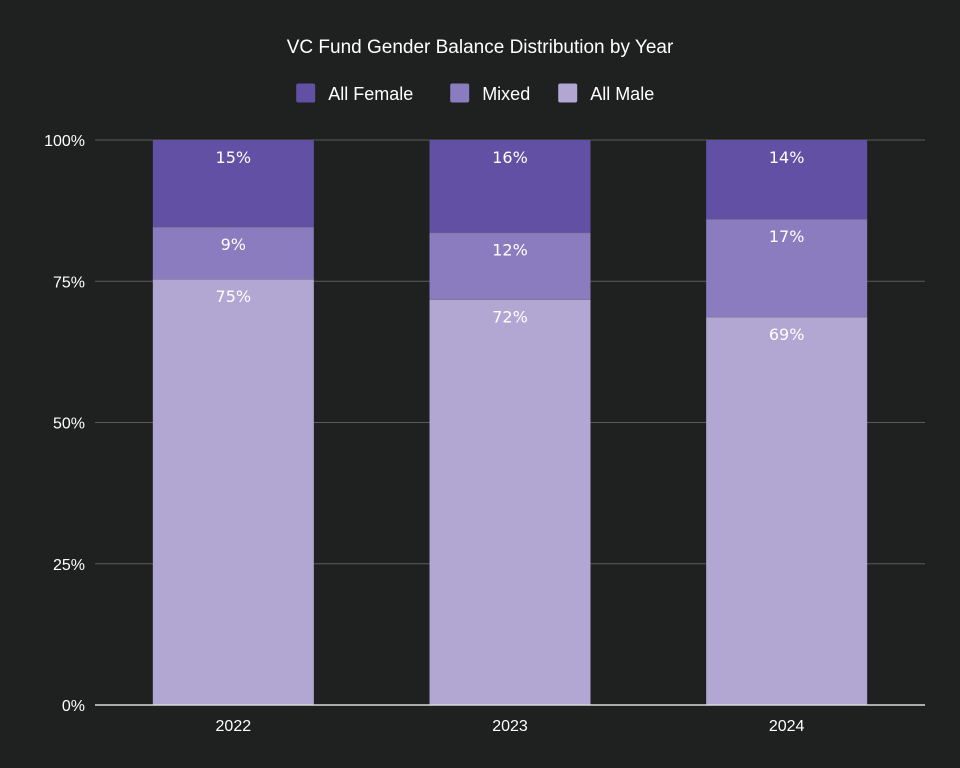 The width and height of the screenshot is (960, 768). Describe the element at coordinates (506, 94) in the screenshot. I see `legend-label-mixed: Mixed` at that location.